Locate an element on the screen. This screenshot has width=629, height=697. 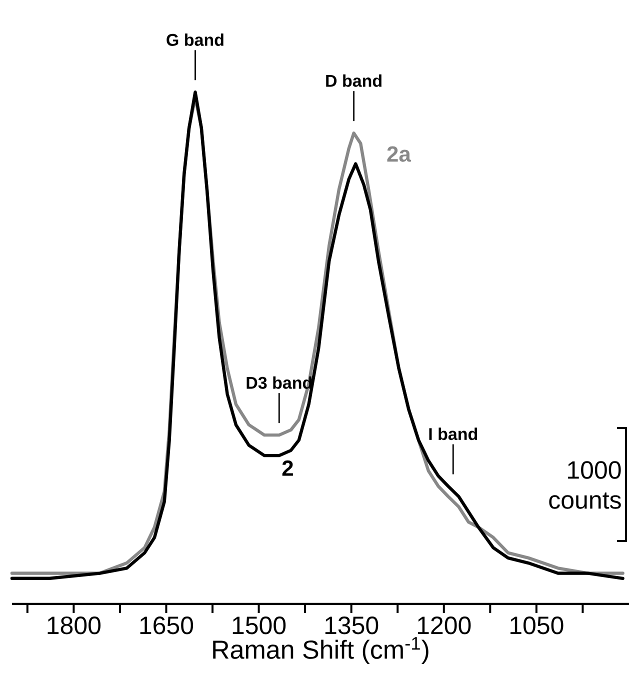
x-tick-label: 1800 is located at coordinates (74, 625).